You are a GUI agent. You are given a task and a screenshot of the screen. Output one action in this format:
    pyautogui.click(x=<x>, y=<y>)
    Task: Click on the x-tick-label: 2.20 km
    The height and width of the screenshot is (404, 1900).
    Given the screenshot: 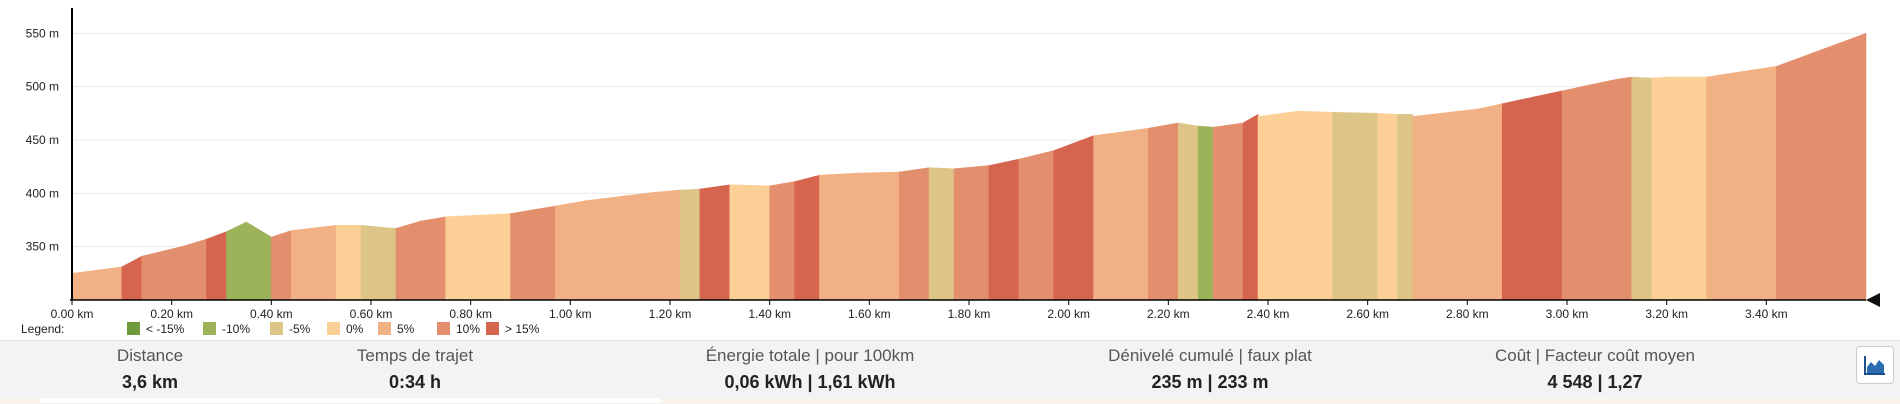 What is the action you would take?
    pyautogui.click(x=1168, y=314)
    